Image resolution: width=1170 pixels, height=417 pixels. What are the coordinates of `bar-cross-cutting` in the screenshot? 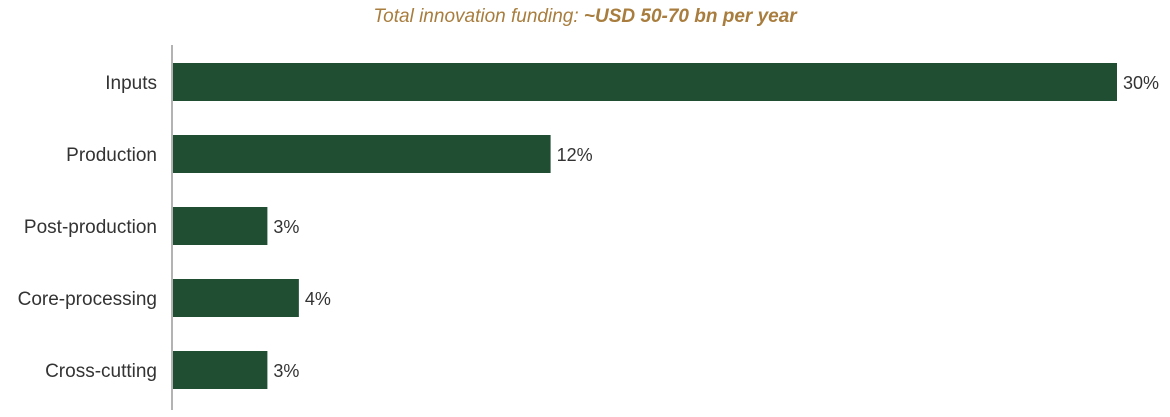 It's located at (220, 370).